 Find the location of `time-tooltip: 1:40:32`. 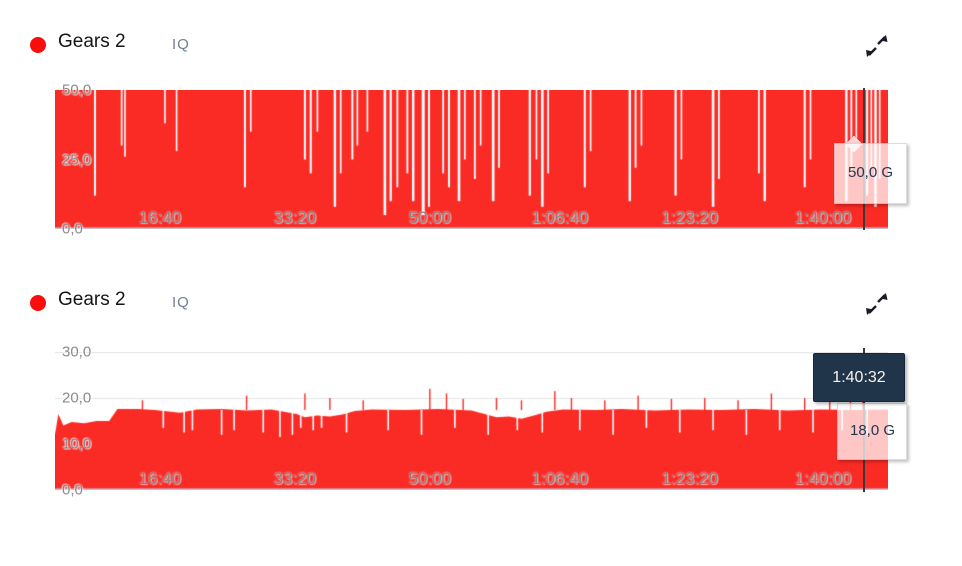

time-tooltip: 1:40:32 is located at coordinates (859, 377).